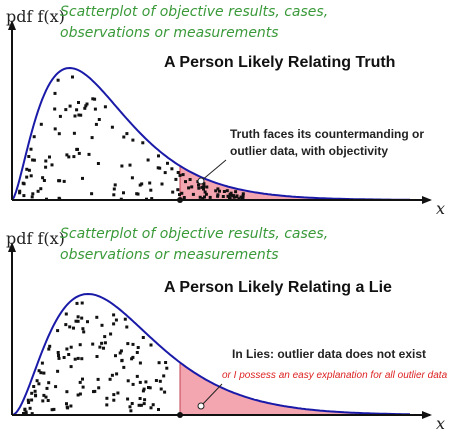  What do you see at coordinates (279, 62) in the screenshot?
I see `panel-title: A Person Likely Relating Truth` at bounding box center [279, 62].